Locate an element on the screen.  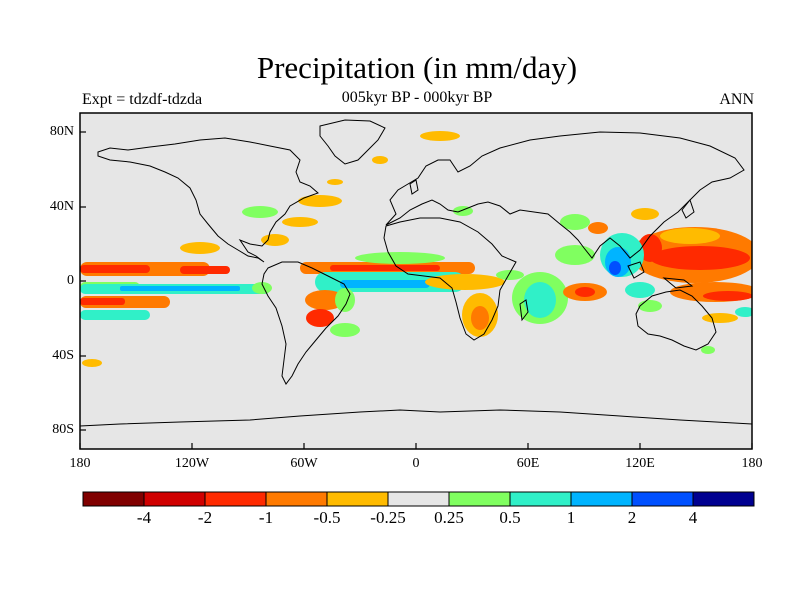
coastline-africa is located at coordinates (450, 279).